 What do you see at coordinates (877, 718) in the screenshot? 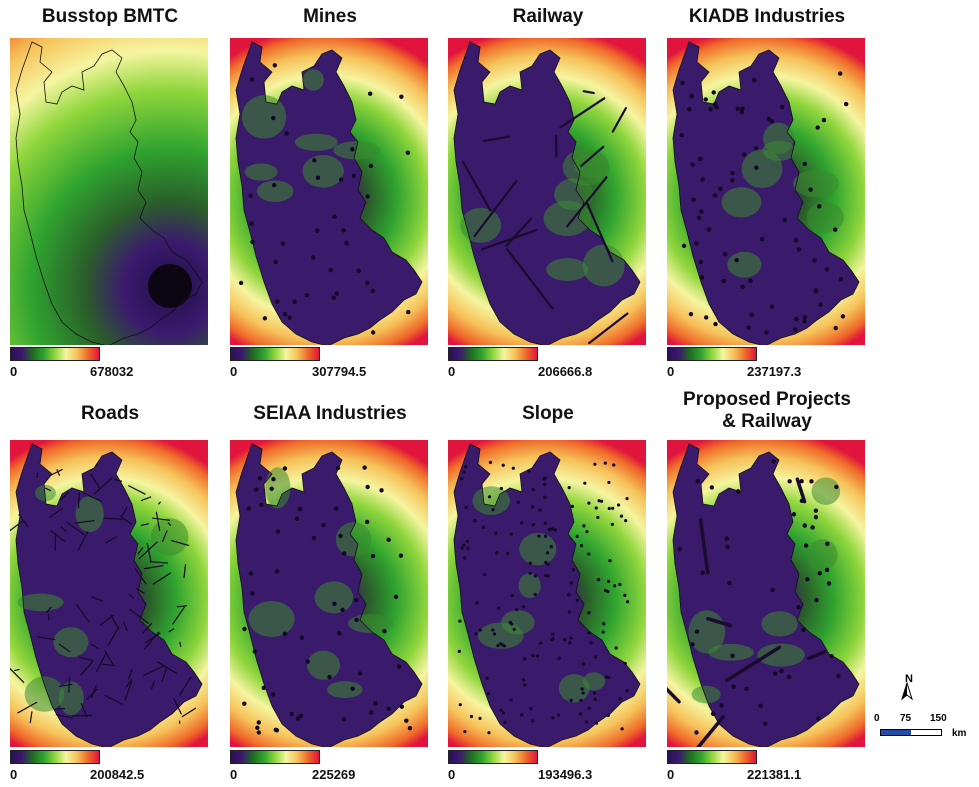
I see `scale-tick-0: 0` at bounding box center [877, 718].